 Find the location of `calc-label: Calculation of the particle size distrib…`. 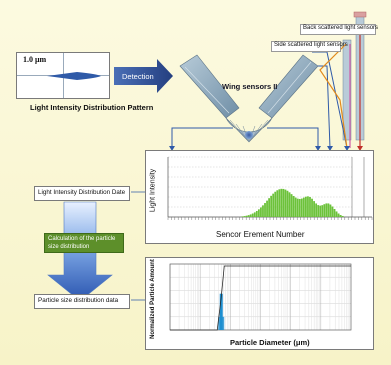

calc-label: Calculation of the particle size distrib… is located at coordinates (82, 243).